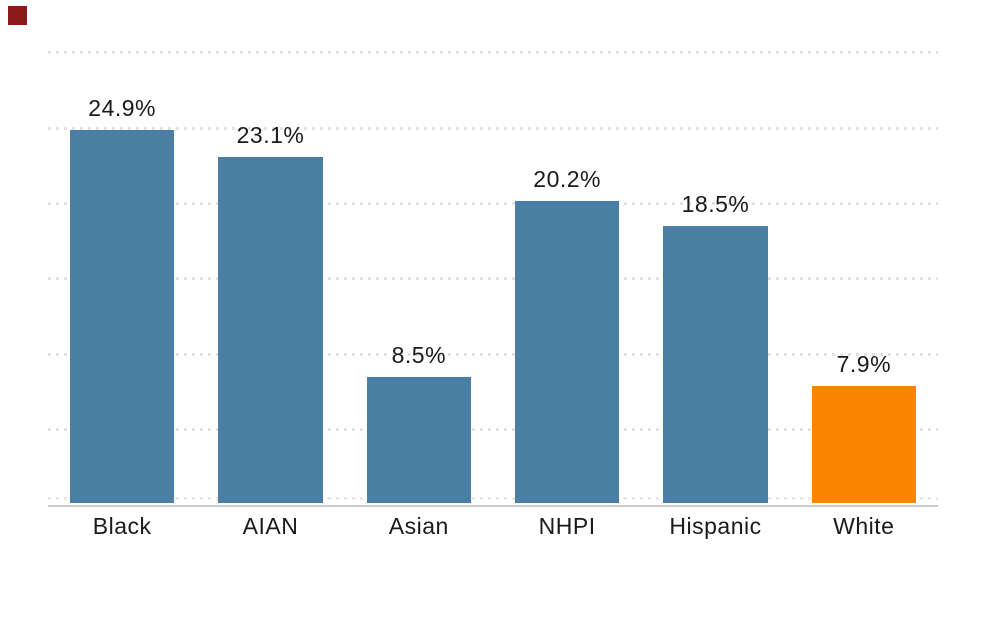 The image size is (1006, 630). What do you see at coordinates (864, 444) in the screenshot?
I see `bar-white` at bounding box center [864, 444].